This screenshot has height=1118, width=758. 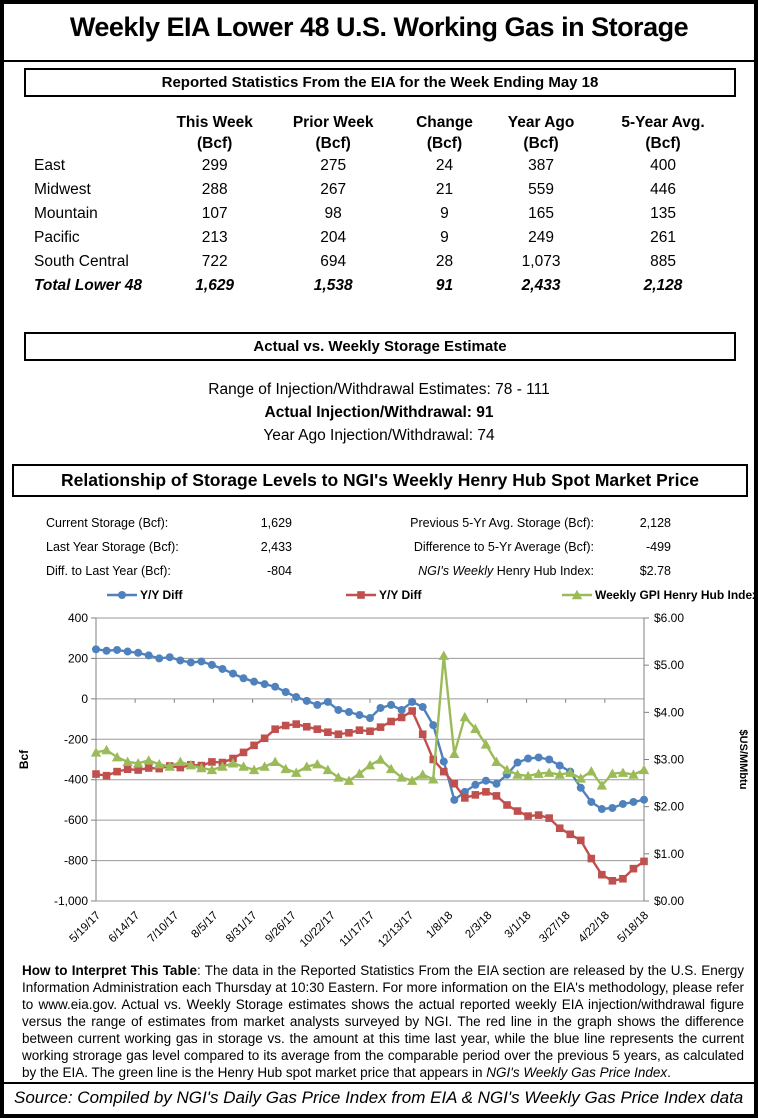 What do you see at coordinates (503, 547) in the screenshot?
I see `stat-label-diff-5yr-avg: Difference to 5-Yr Average (Bcf):` at bounding box center [503, 547].